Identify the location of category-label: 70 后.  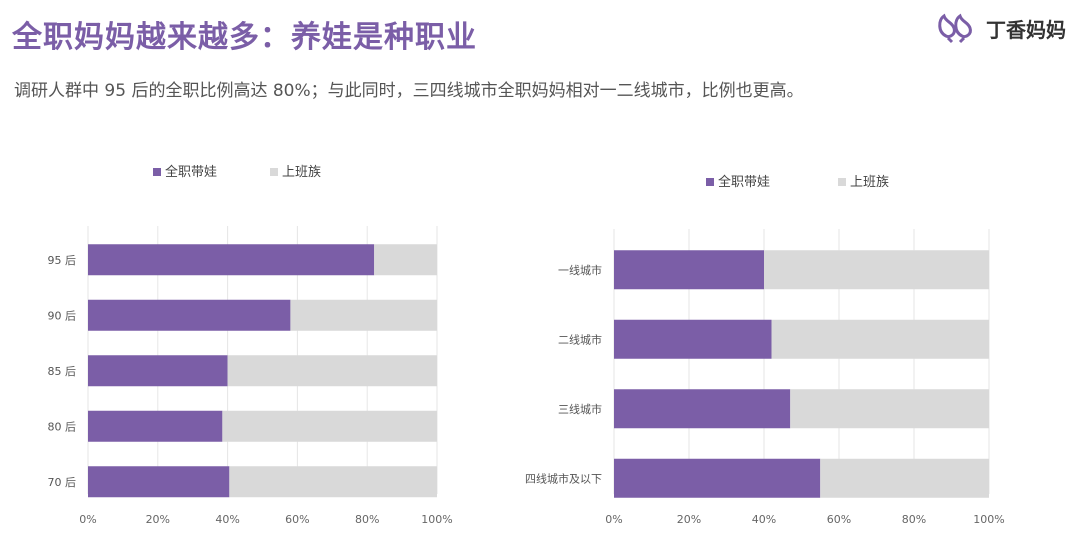
(62, 482).